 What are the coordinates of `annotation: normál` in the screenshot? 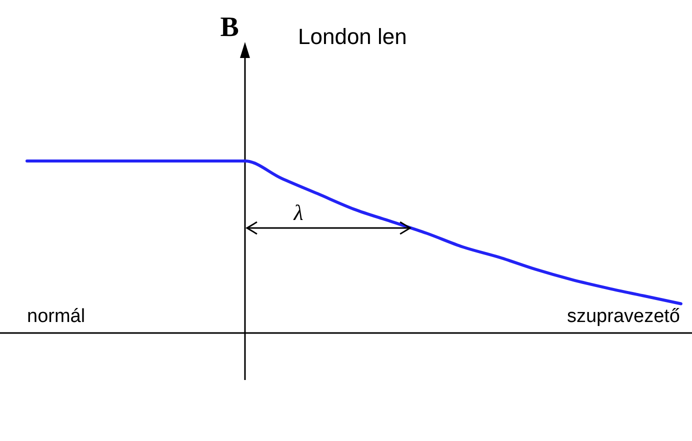 It's located at (56, 316).